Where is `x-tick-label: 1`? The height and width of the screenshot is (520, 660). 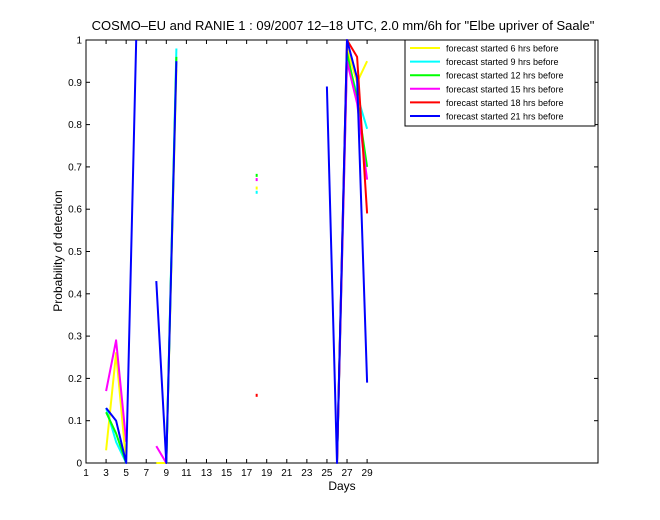 x-tick-label: 1 is located at coordinates (86, 473).